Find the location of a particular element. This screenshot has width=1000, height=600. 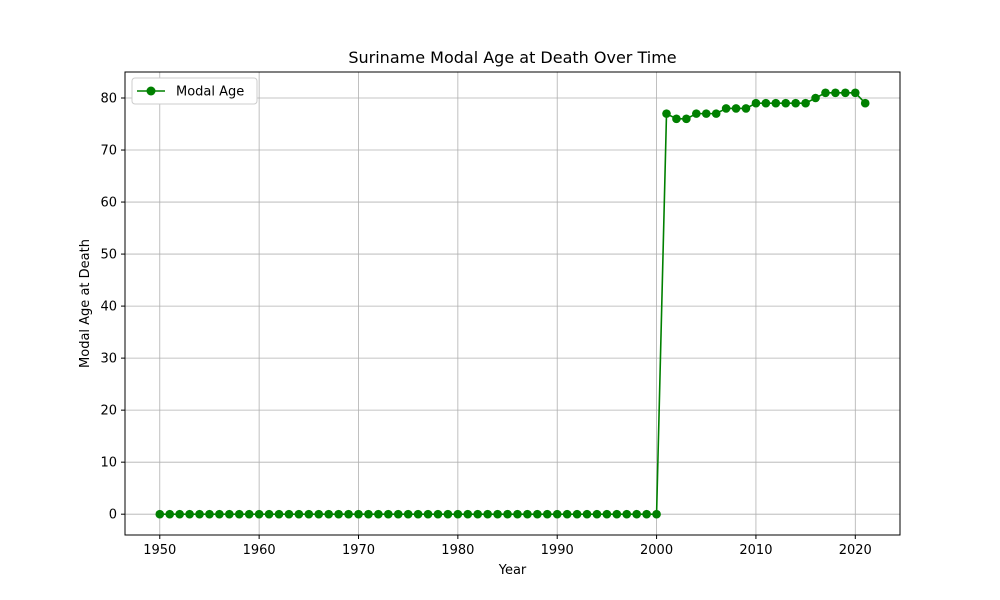

y-tick-label: 60 is located at coordinates (108, 203).